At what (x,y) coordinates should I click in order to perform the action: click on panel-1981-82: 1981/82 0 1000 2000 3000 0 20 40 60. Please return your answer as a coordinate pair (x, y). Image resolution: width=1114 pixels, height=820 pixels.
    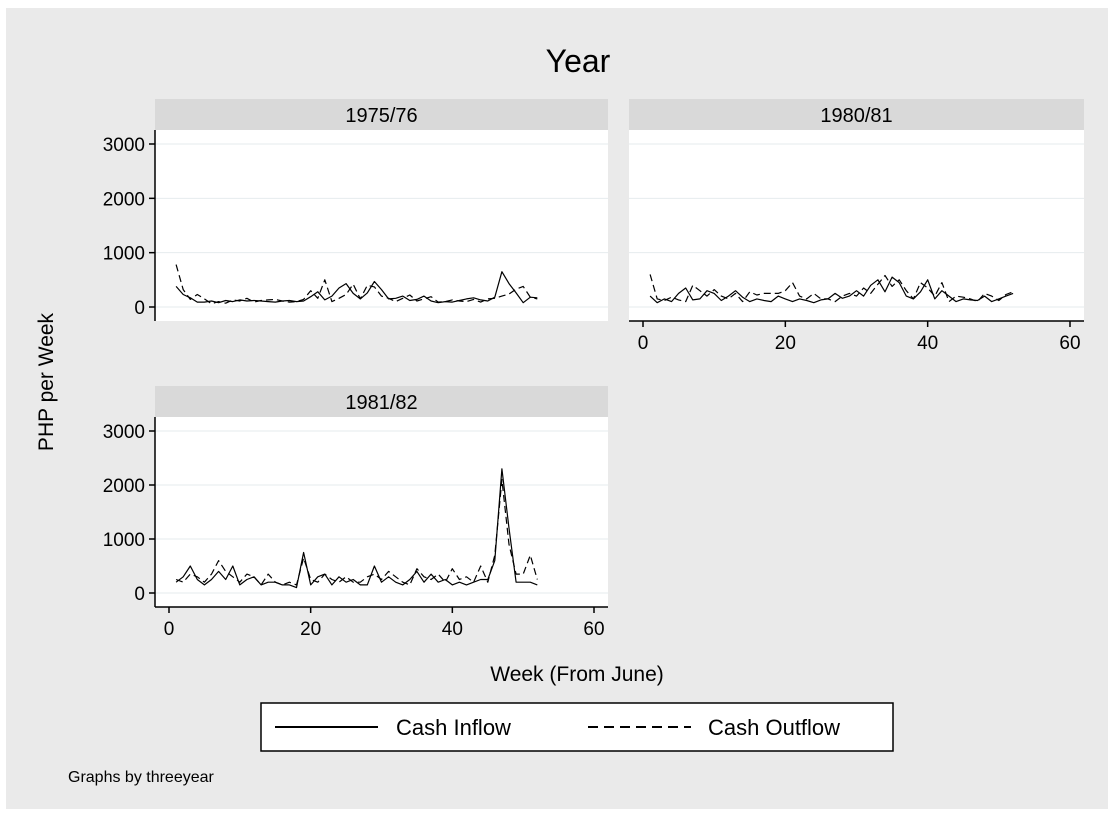
    Looking at the image, I should click on (355, 513).